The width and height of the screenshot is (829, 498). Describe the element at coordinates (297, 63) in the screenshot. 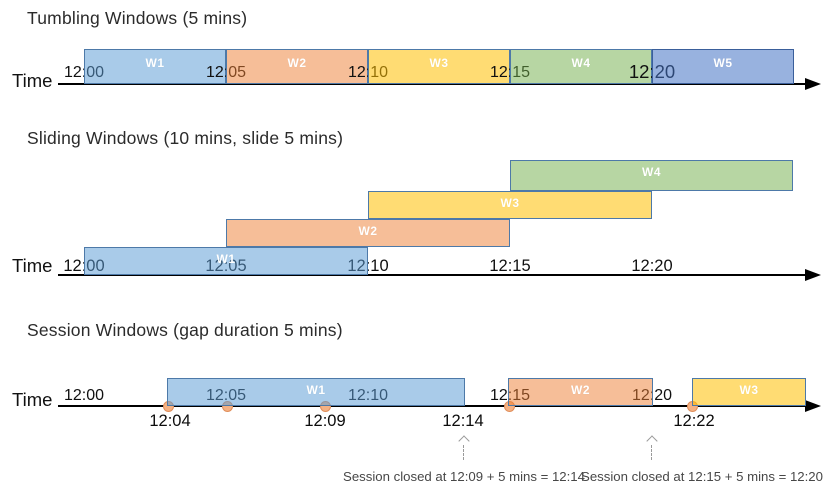

I see `tumbling-window-label-w2: W2` at that location.